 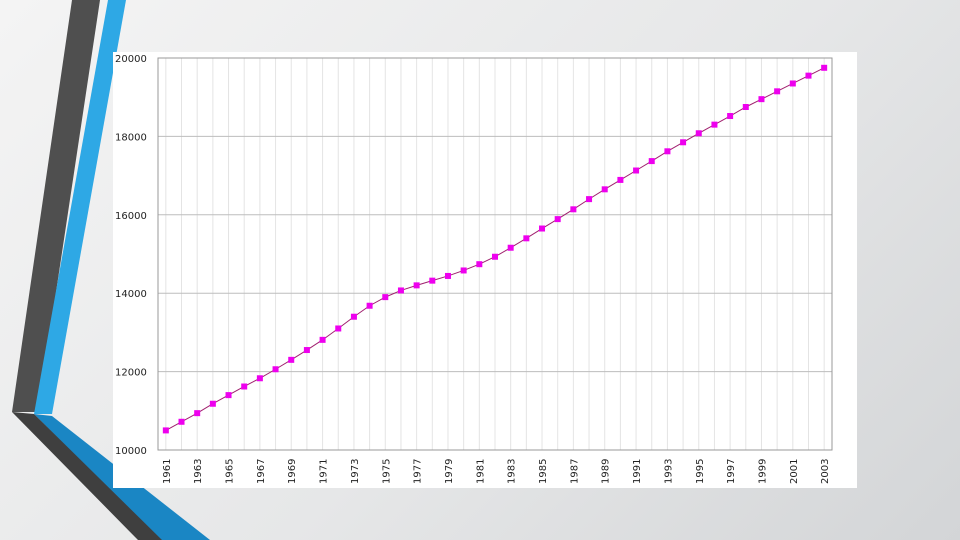 What do you see at coordinates (131, 59) in the screenshot?
I see `y-tick-label: 20000` at bounding box center [131, 59].